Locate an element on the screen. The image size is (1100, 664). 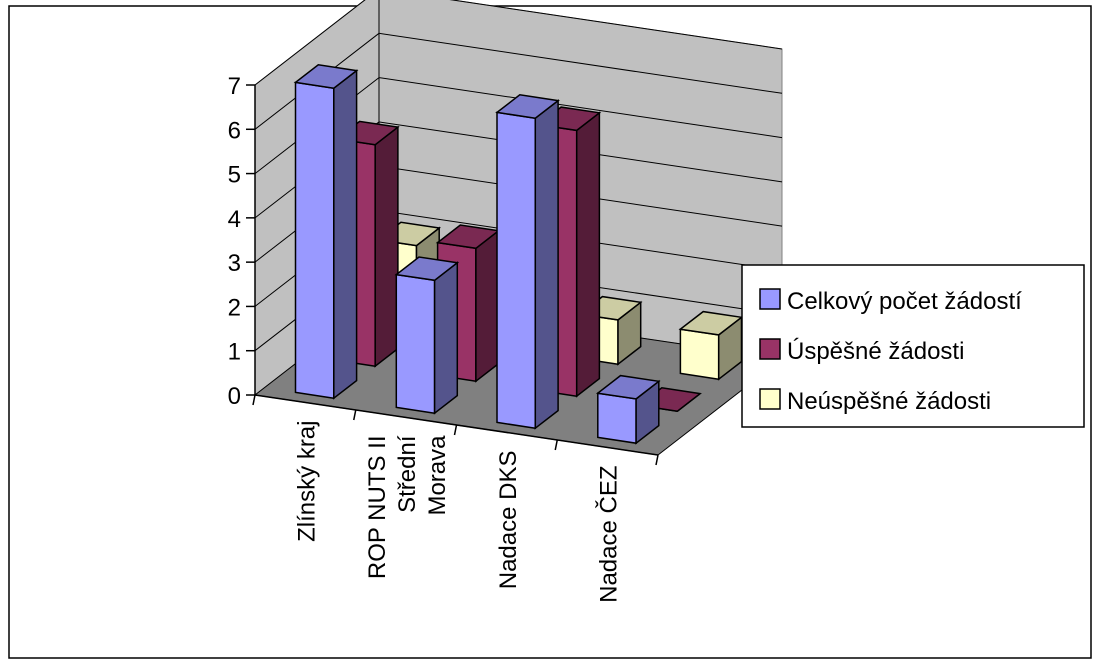
category-label-group: Nadace DKS is located at coordinates (508, 520).